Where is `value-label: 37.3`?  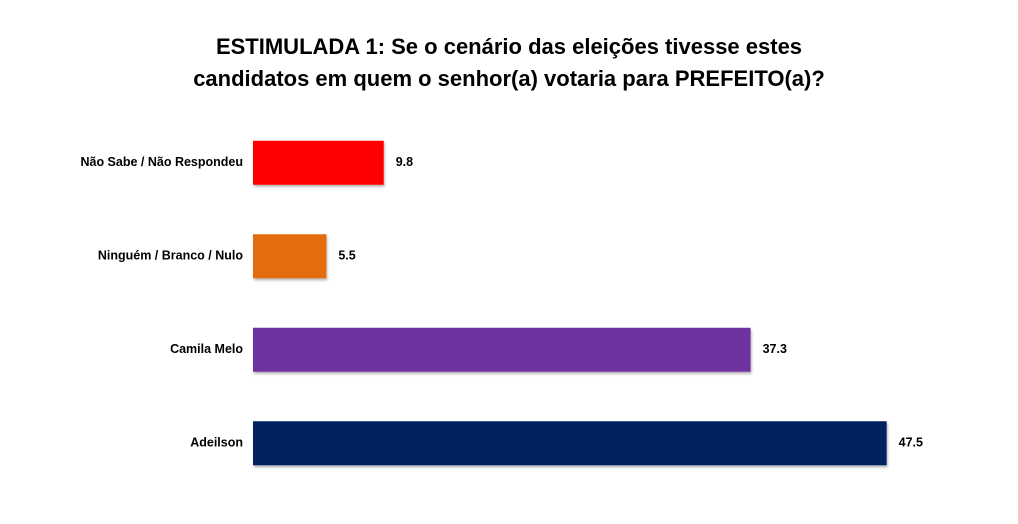 value-label: 37.3 is located at coordinates (775, 349).